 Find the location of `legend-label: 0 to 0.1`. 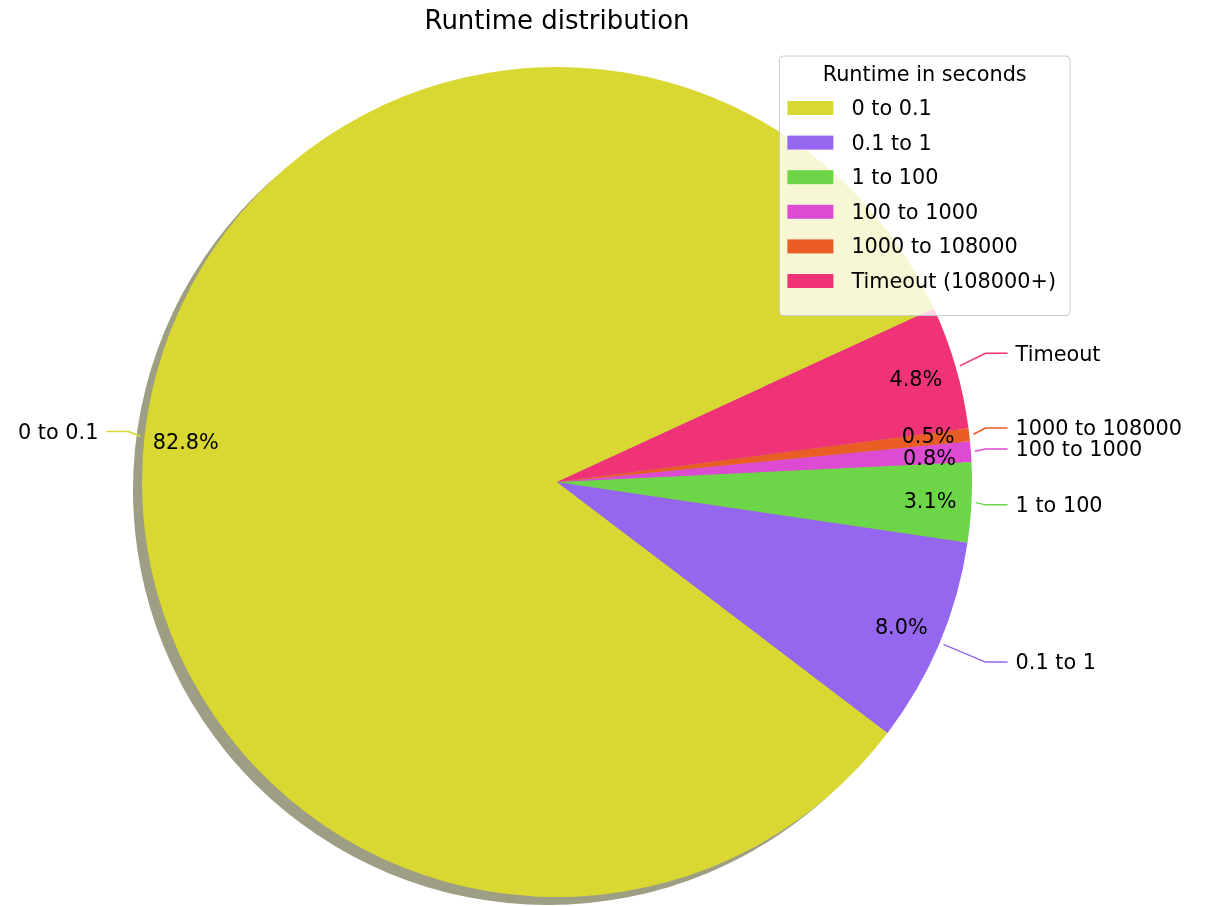

legend-label: 0 to 0.1 is located at coordinates (891, 108).